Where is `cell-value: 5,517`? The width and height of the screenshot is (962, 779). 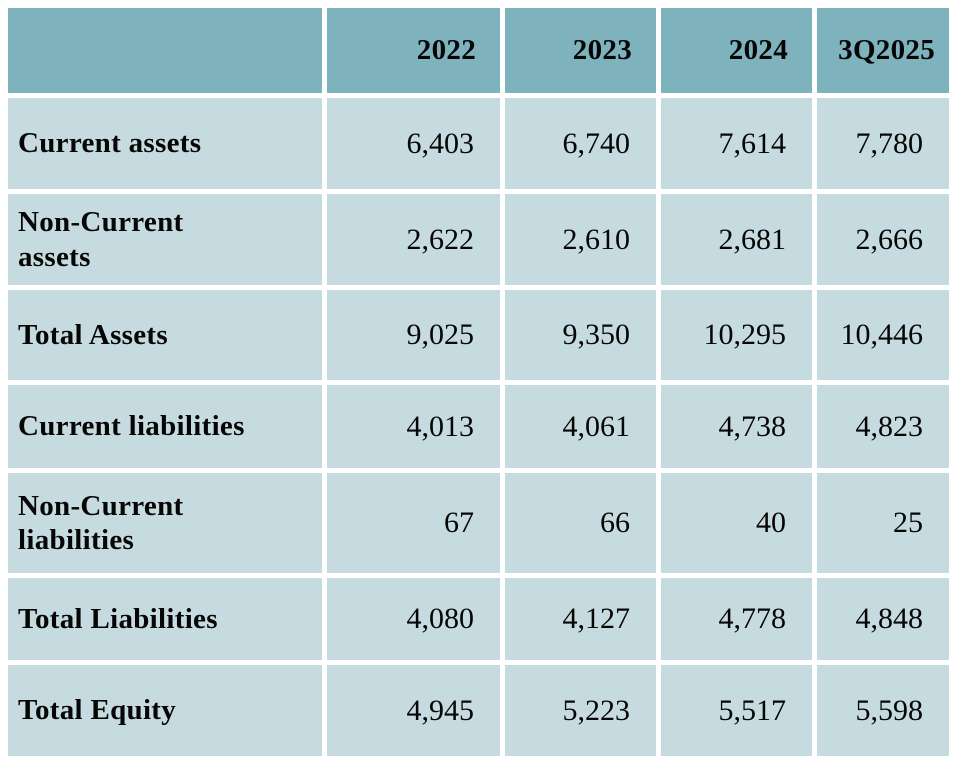 cell-value: 5,517 is located at coordinates (736, 710).